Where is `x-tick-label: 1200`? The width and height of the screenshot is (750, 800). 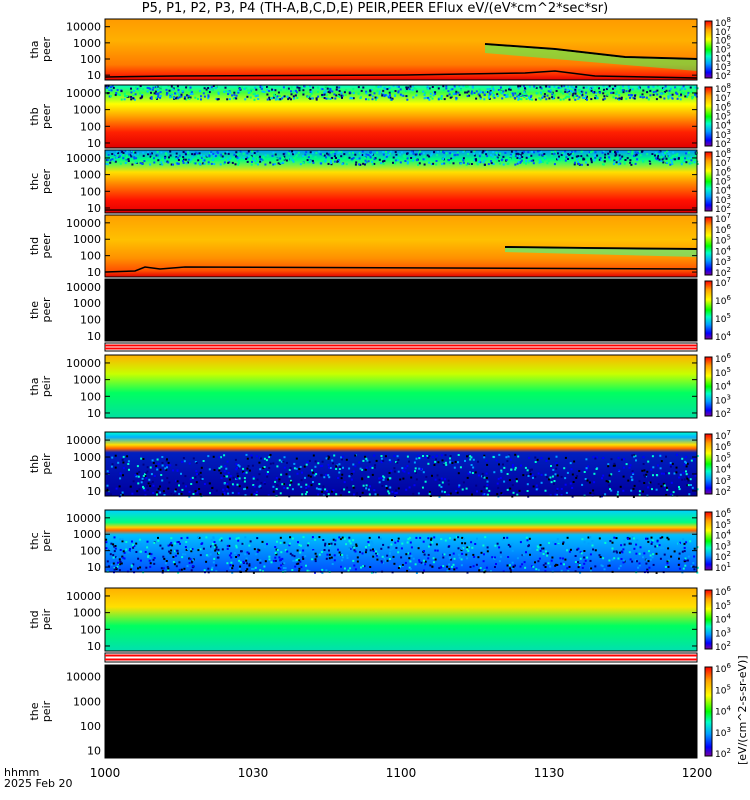 x-tick-label: 1200 is located at coordinates (697, 773).